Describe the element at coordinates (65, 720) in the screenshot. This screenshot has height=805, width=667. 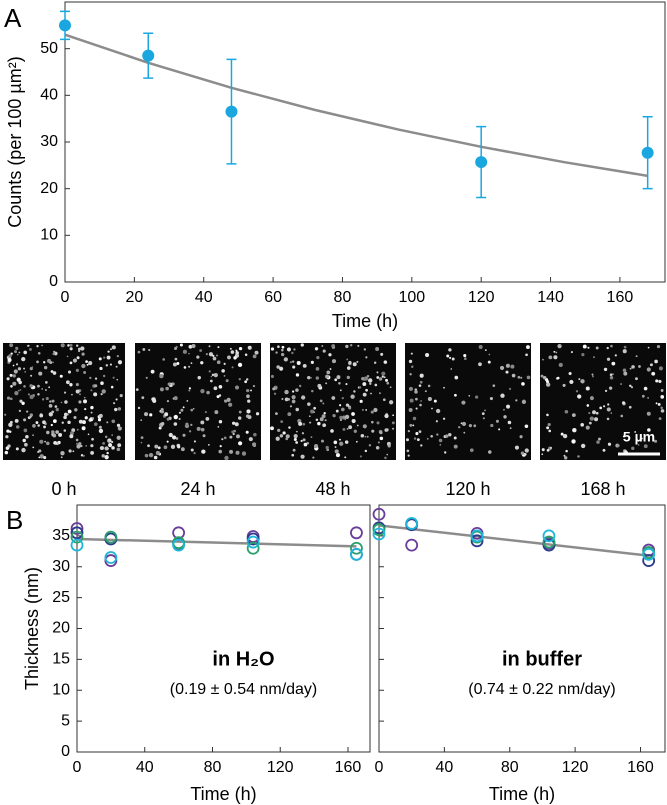
I see `y-tick-label: 5` at that location.